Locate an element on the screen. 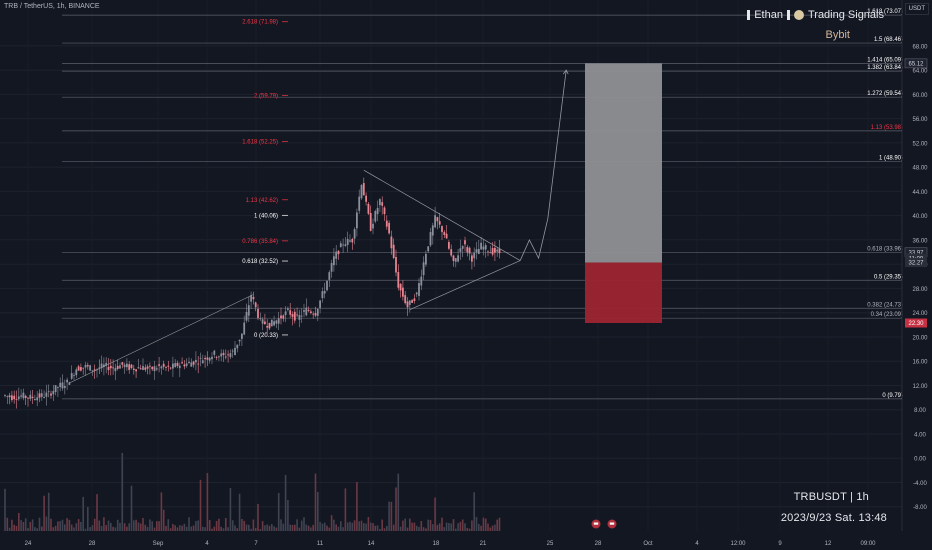 The height and width of the screenshot is (550, 932). event-marker-glyph is located at coordinates (612, 523).